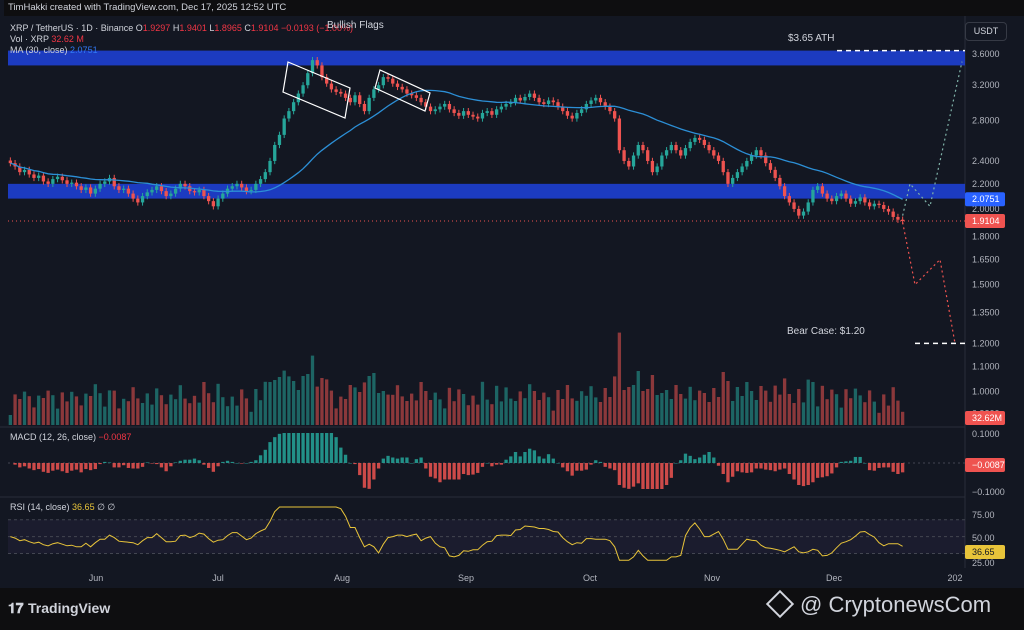 The height and width of the screenshot is (630, 1024). I want to click on macd-label: MACD (12, 26, close), so click(53, 437).